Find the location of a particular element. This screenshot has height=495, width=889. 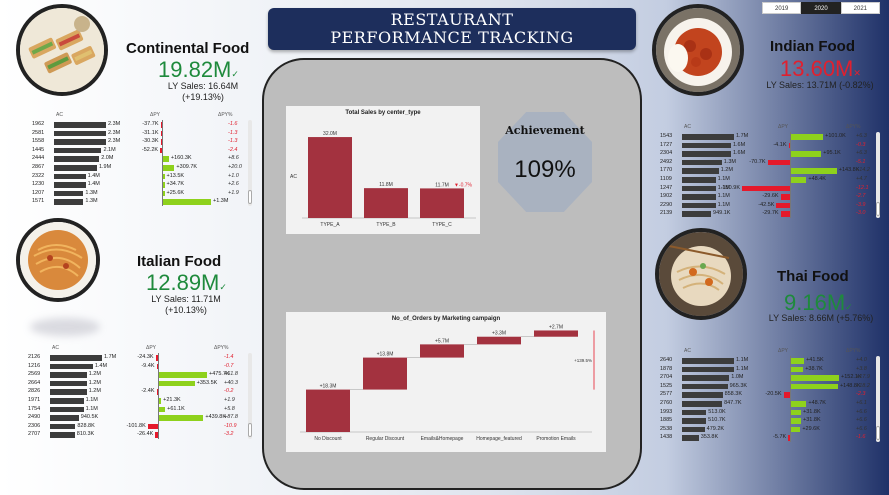

dpy-value: -24.3K is located at coordinates (145, 357).